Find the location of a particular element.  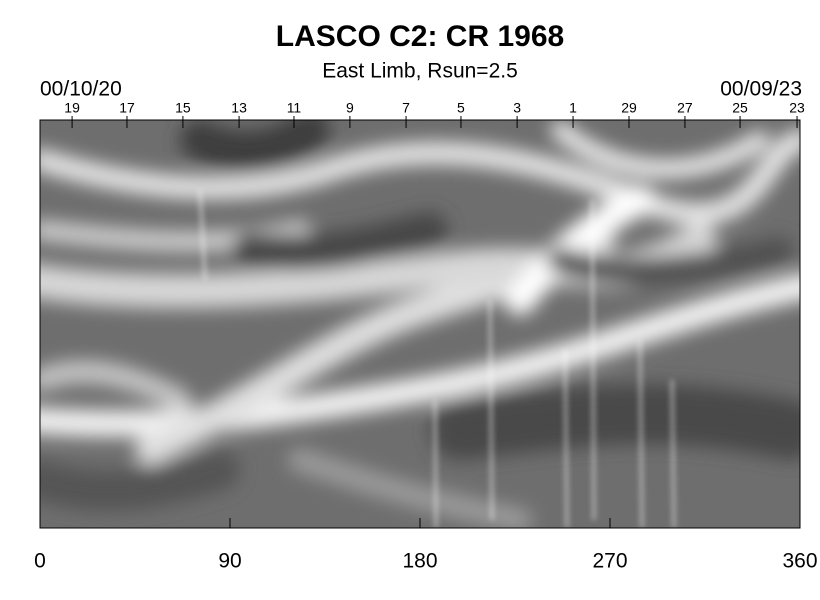

x-tick-label: 90 is located at coordinates (229, 561).